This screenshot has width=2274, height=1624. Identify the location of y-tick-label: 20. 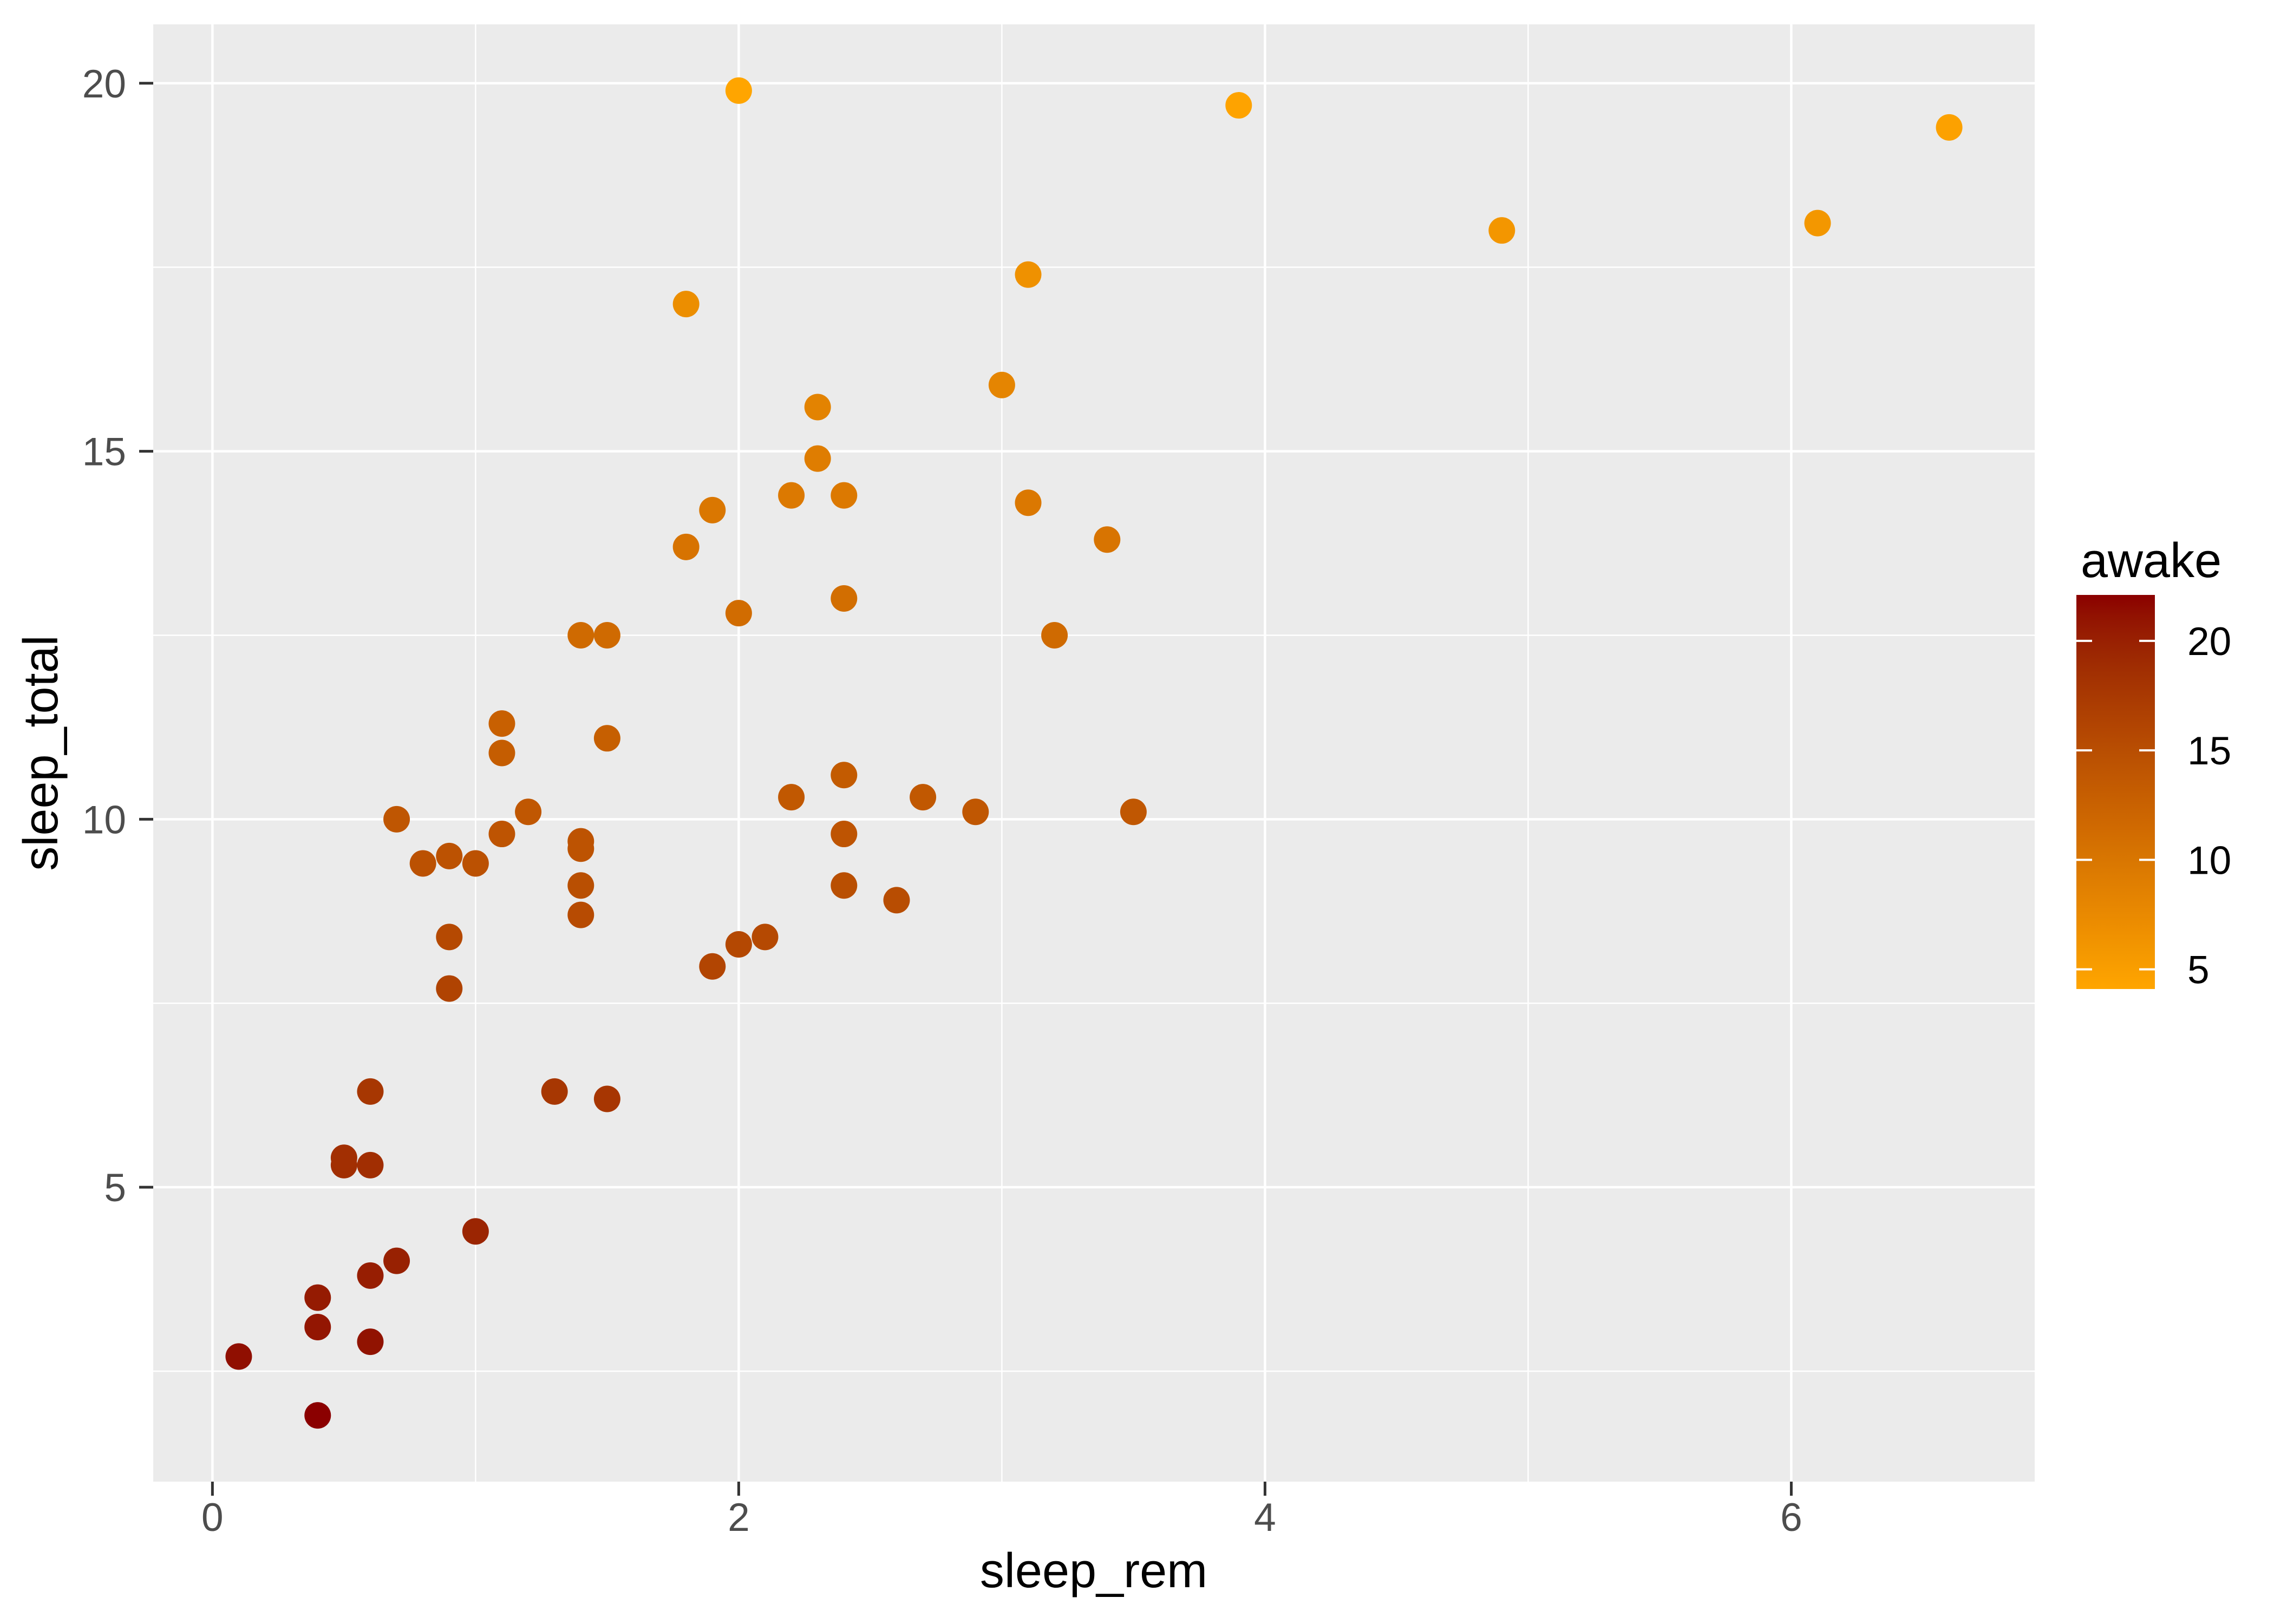
(104, 84).